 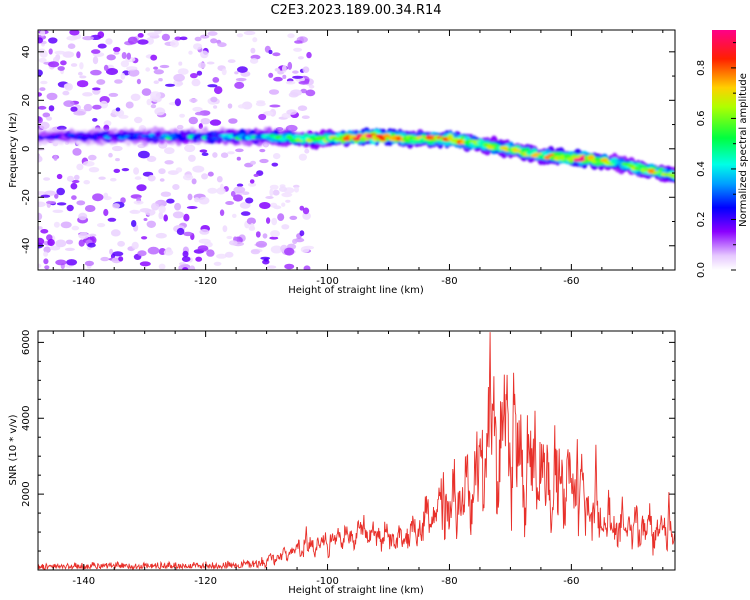 What do you see at coordinates (449, 581) in the screenshot?
I see `snr-x-tick-label: -80` at bounding box center [449, 581].